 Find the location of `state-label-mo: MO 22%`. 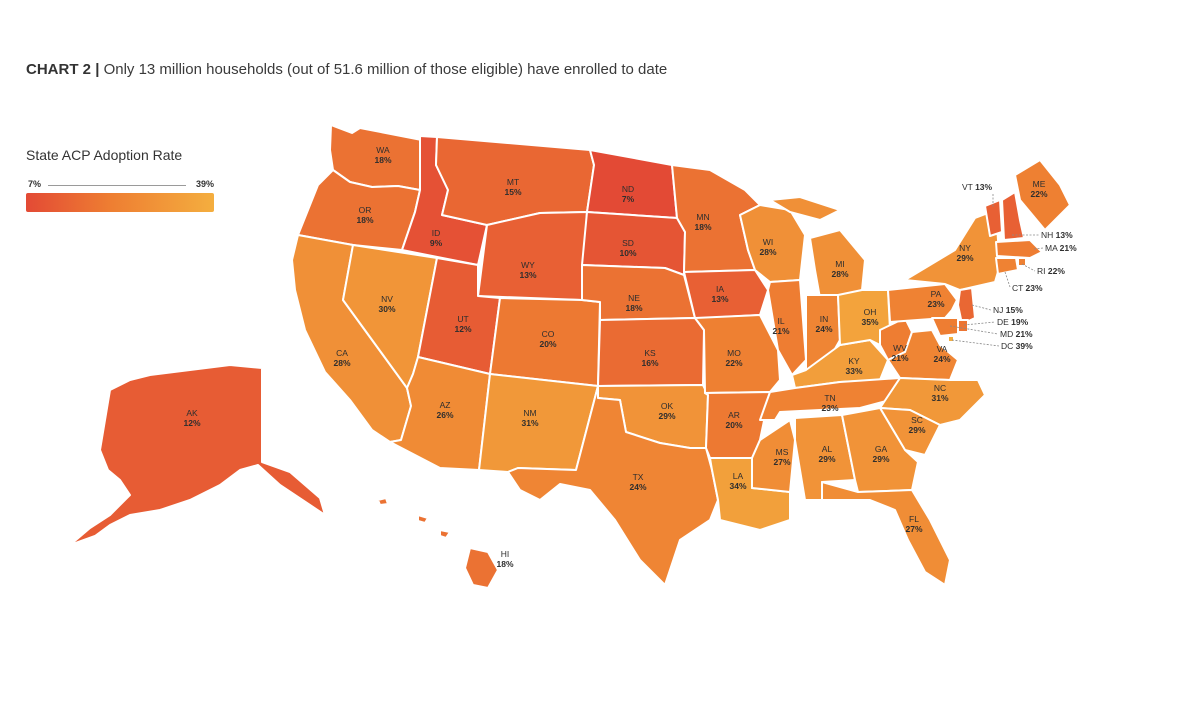

state-label-mo: MO 22% is located at coordinates (733, 358).